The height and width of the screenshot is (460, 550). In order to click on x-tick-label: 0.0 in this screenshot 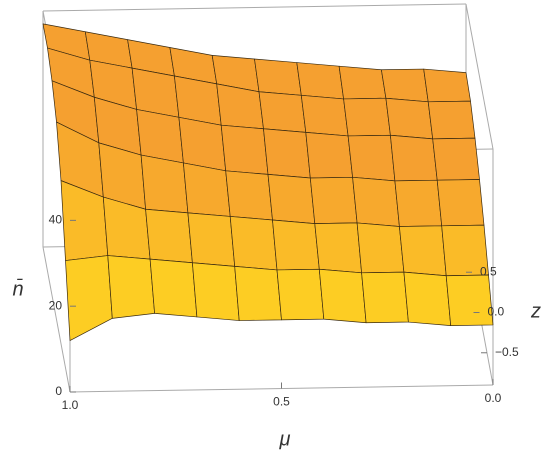, I will do `click(493, 398)`.